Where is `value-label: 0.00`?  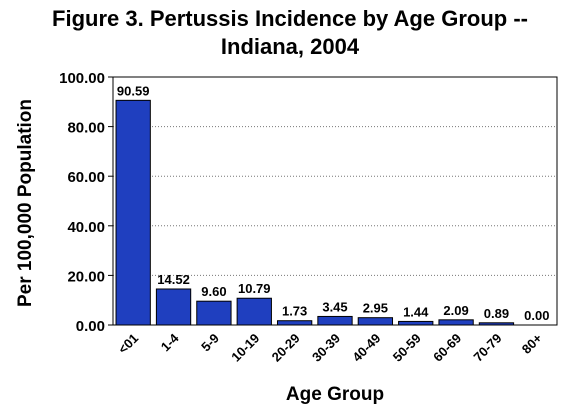 value-label: 0.00 is located at coordinates (536, 315).